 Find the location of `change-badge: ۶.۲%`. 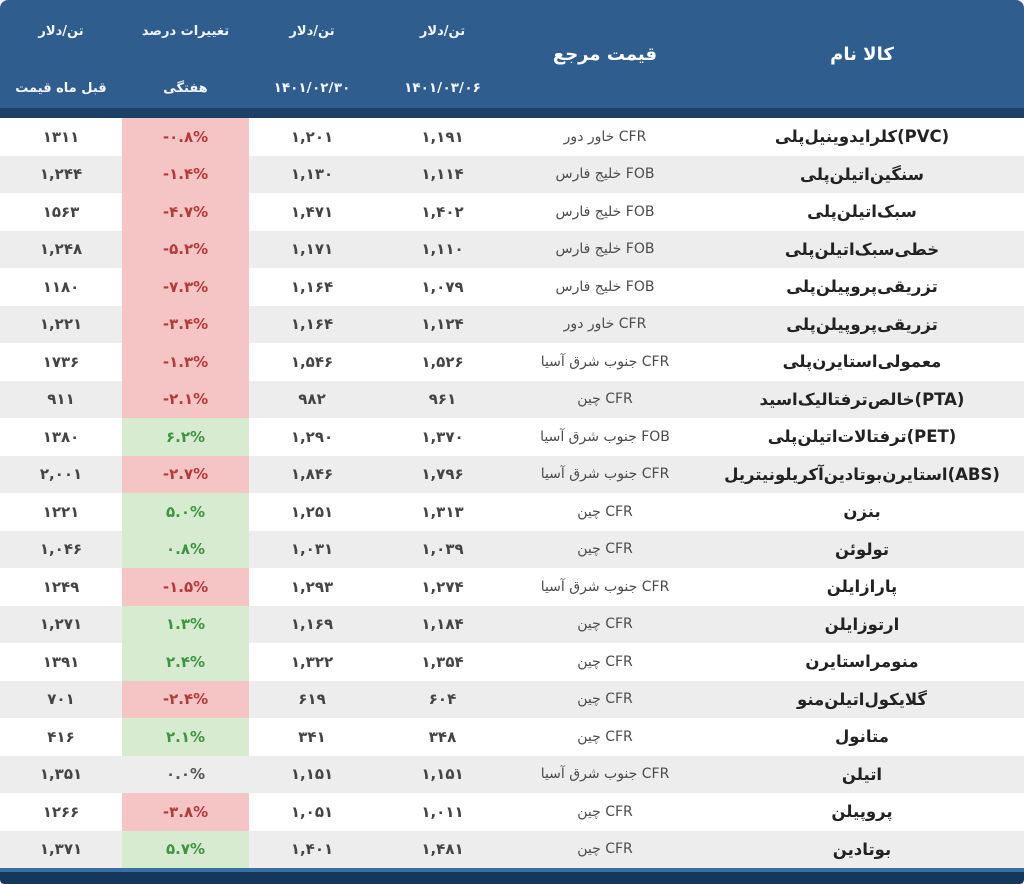

change-badge: ۶.۲% is located at coordinates (185, 436).